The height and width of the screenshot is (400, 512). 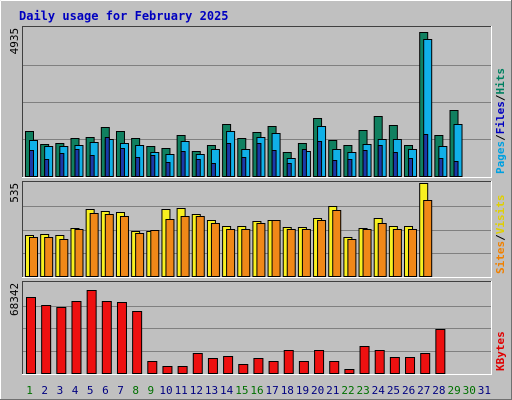 What do you see at coordinates (363, 390) in the screenshot?
I see `day-label-23: 23` at bounding box center [363, 390].